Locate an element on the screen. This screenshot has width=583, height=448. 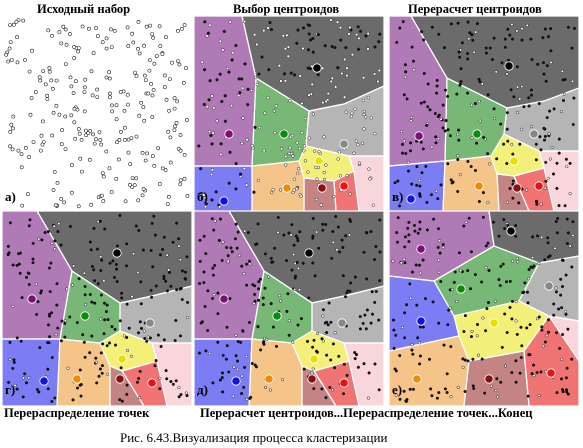
region-border-blue is located at coordinates (31, 372).